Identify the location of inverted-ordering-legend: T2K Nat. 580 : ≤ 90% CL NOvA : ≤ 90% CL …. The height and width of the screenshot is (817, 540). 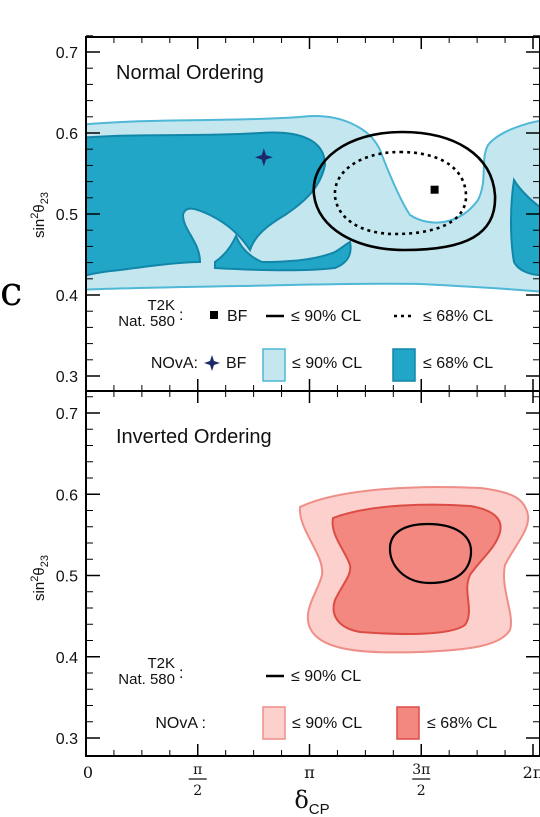
(307, 697).